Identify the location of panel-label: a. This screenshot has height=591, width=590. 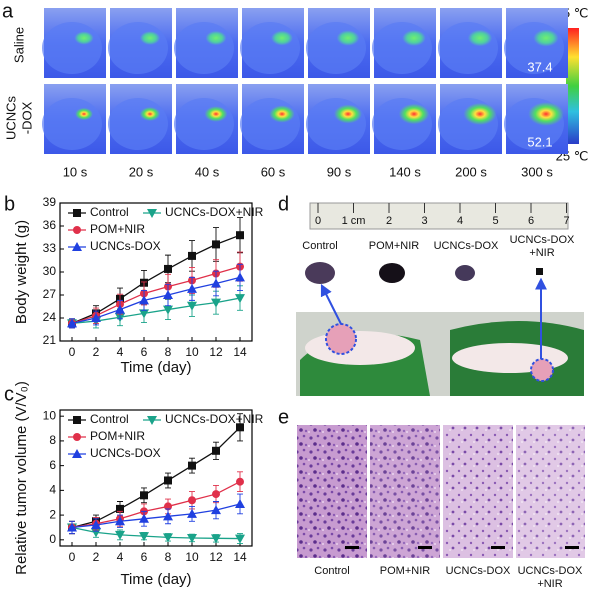
(8, 11).